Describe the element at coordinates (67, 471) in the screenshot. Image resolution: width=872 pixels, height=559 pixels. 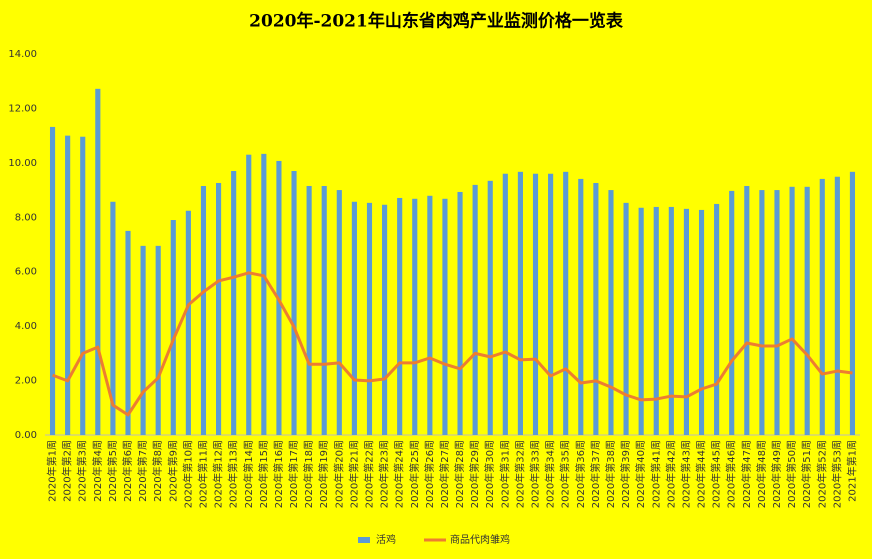
I see `x-tick-label: 2020年第2周` at that location.